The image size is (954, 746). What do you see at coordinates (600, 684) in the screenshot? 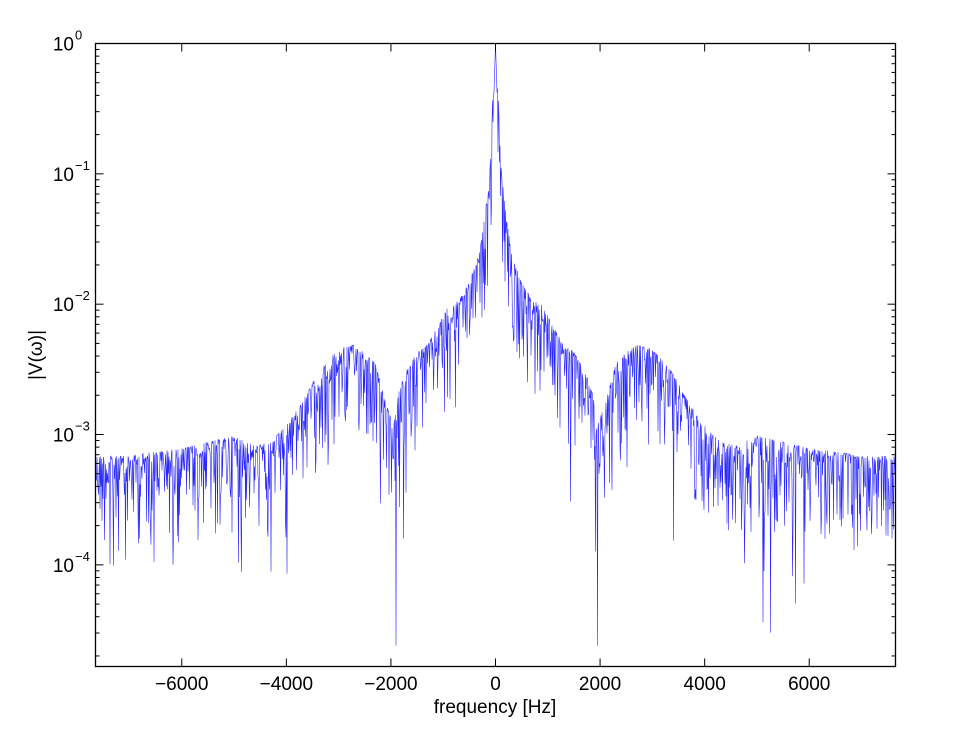
I see `x-tick-label: 2000` at bounding box center [600, 684].